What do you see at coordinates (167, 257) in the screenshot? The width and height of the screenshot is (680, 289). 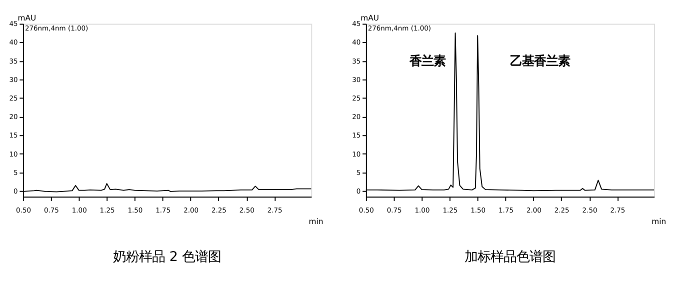 I see `text: 奶粉样品 2 色谱图` at bounding box center [167, 257].